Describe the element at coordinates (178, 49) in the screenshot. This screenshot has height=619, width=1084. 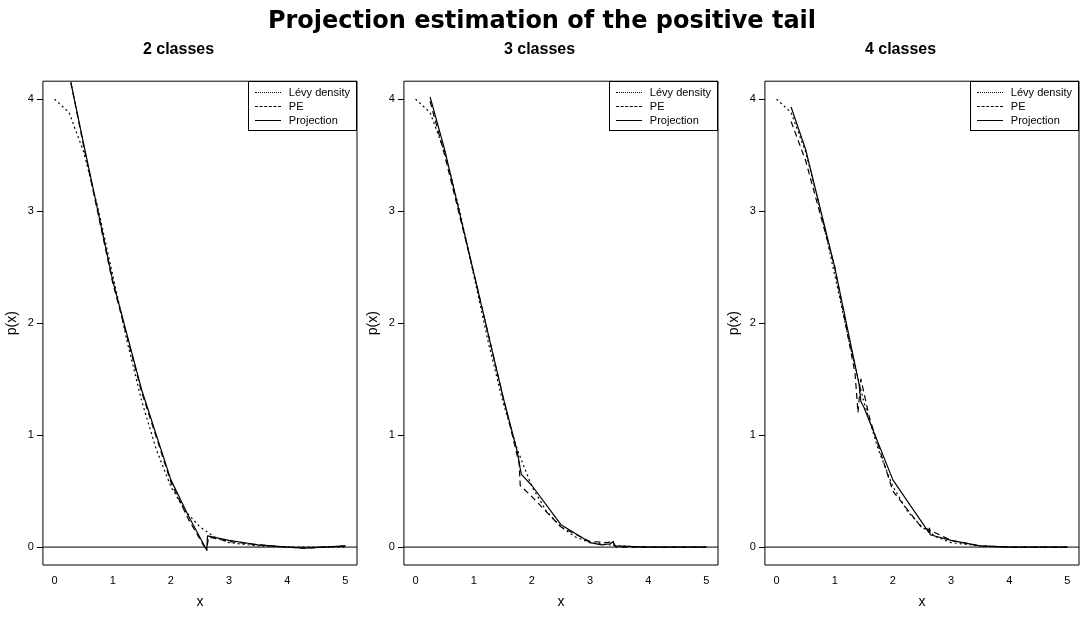
I see `chart-title: 2 classes` at that location.